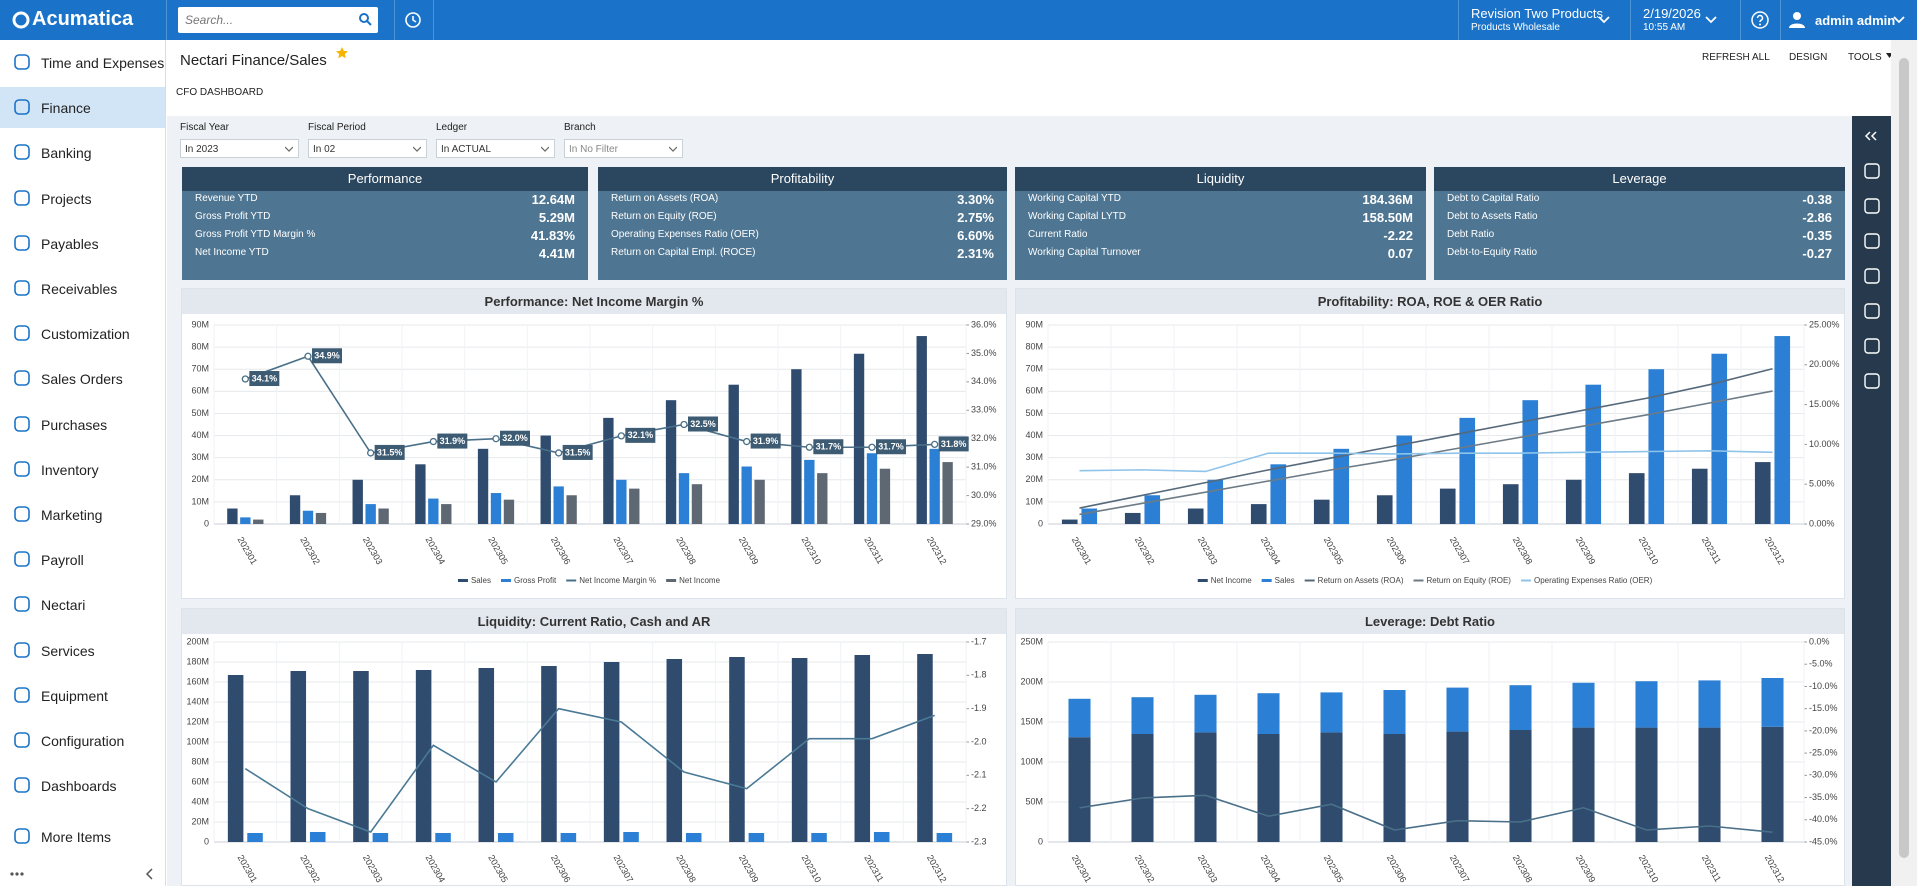  What do you see at coordinates (310, 868) in the screenshot?
I see `x-tick-label: 202302` at bounding box center [310, 868].